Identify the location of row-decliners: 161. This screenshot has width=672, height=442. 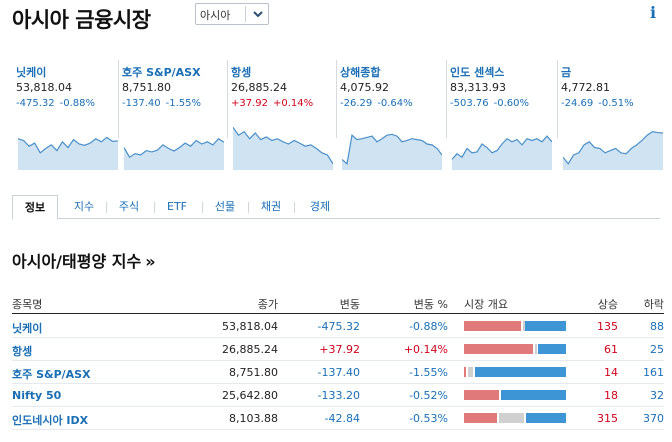
(653, 372).